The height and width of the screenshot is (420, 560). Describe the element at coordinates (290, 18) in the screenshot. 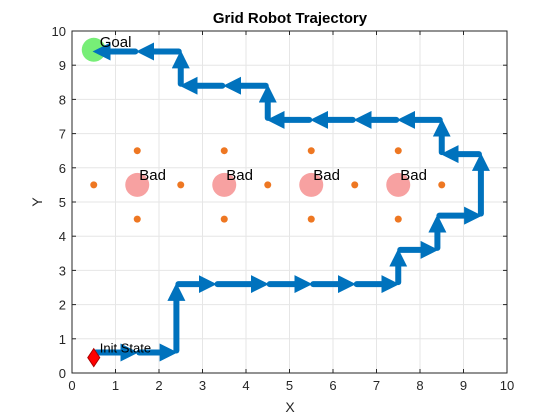

I see `chart-title: Grid Robot Trajectory` at that location.